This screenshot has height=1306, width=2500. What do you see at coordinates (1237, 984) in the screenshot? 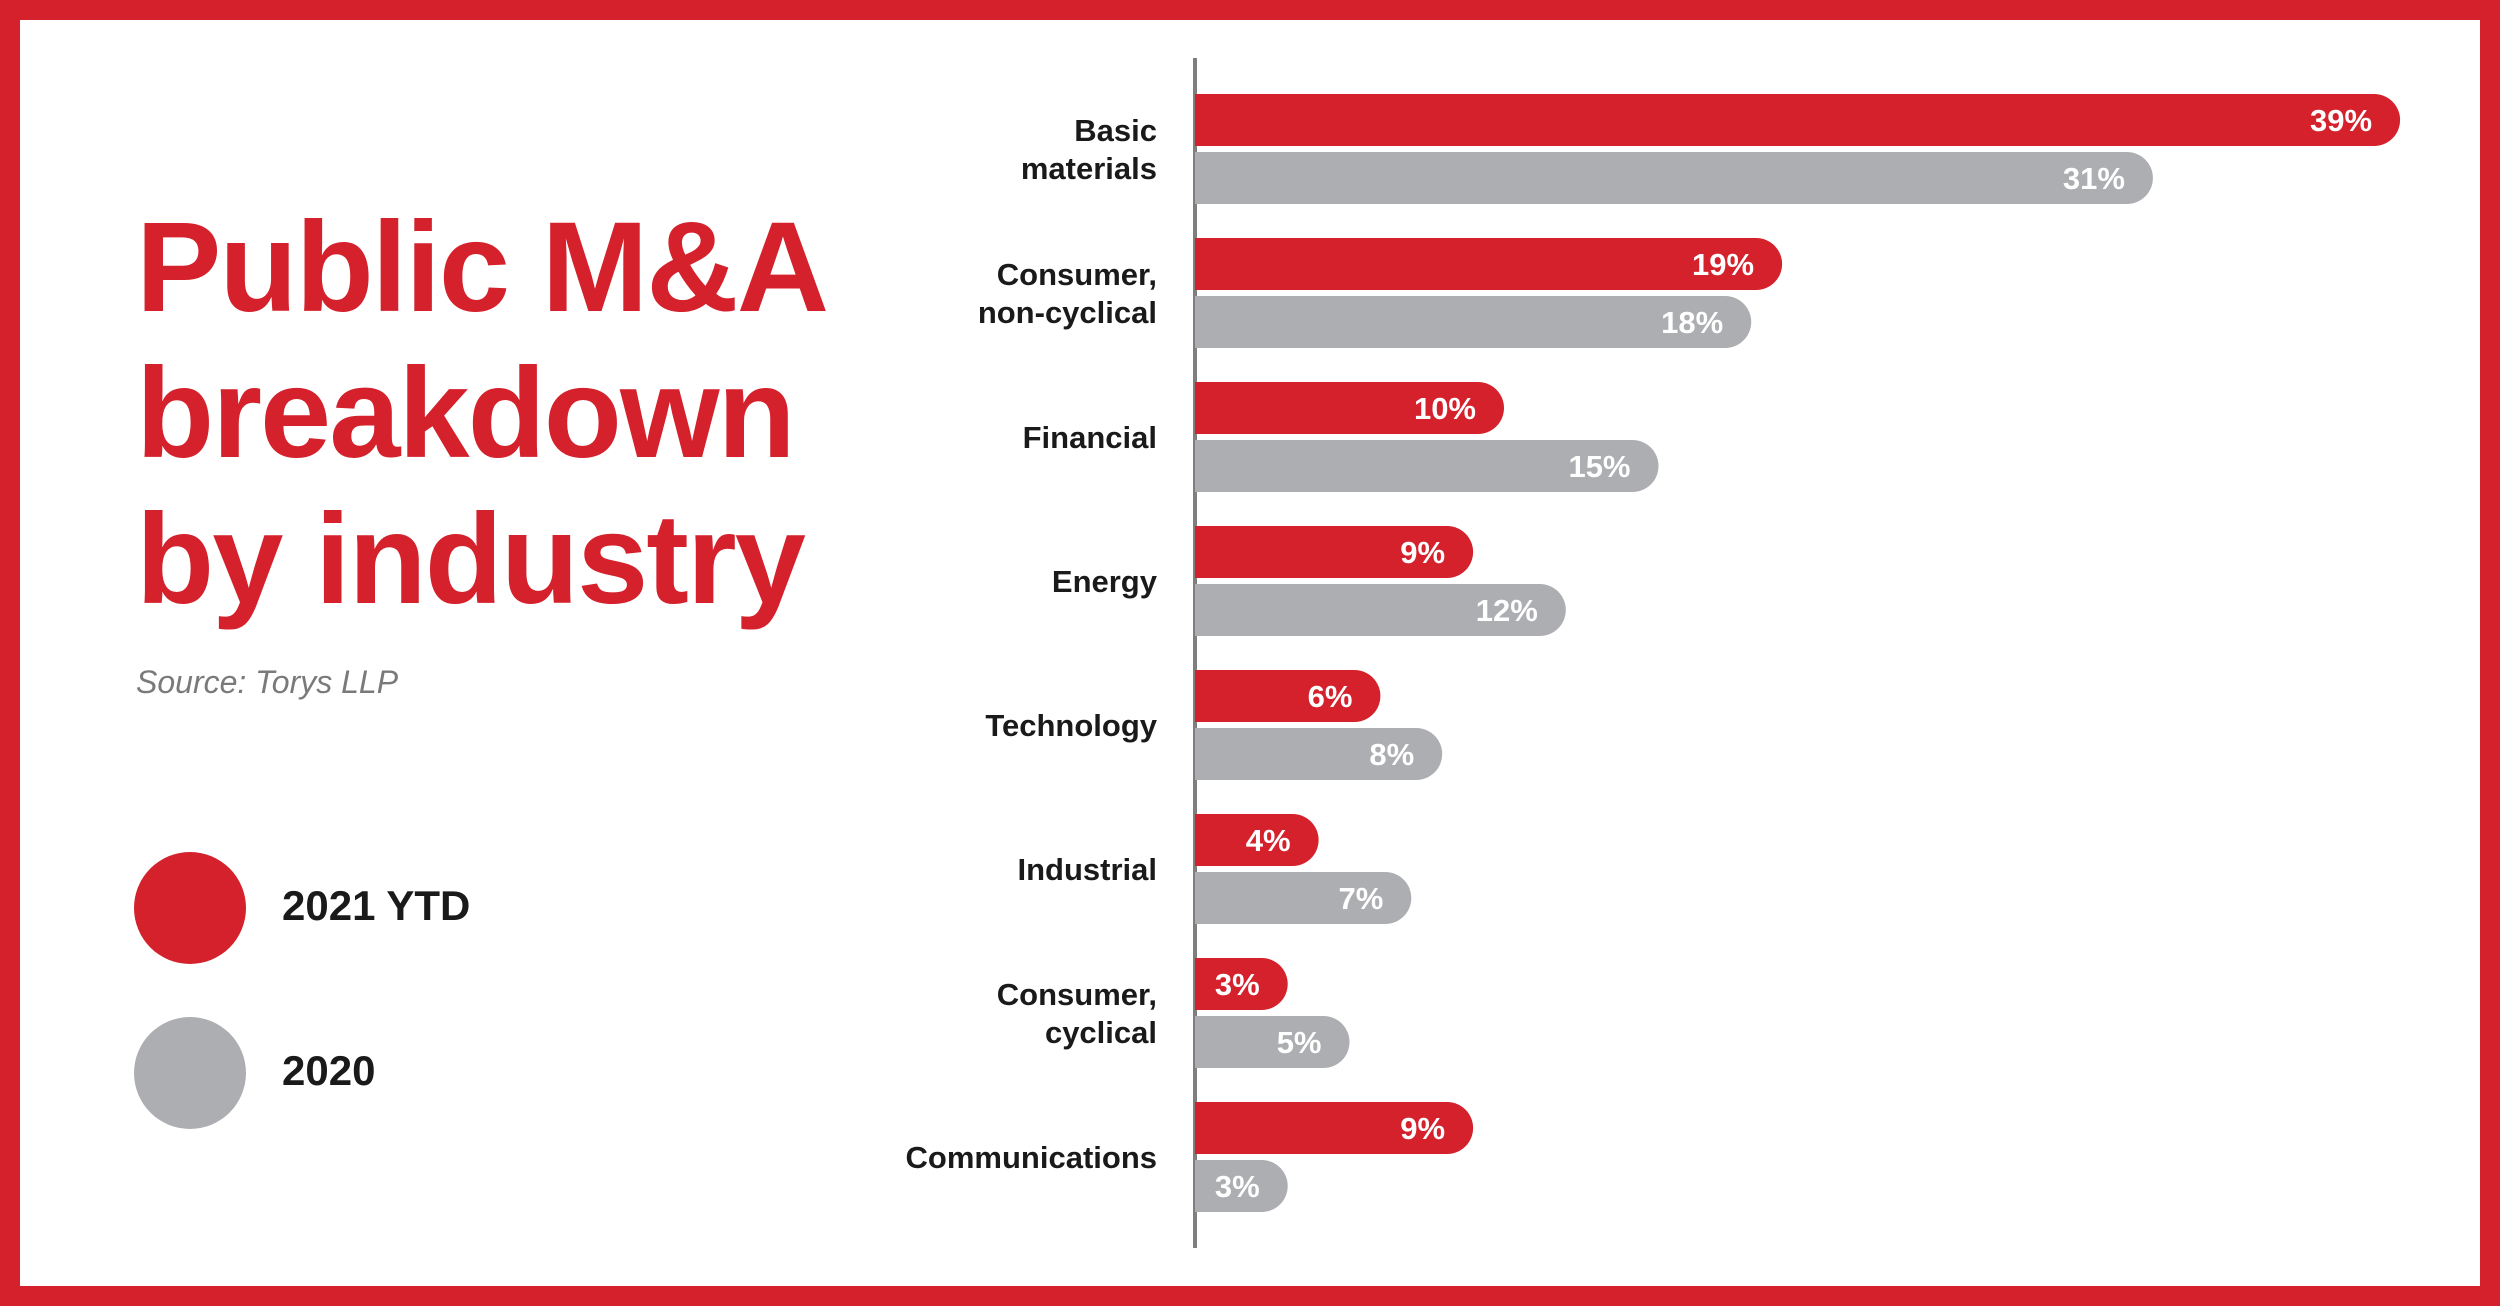
I see `data-label-2021-ytd-6: 3%` at bounding box center [1237, 984].